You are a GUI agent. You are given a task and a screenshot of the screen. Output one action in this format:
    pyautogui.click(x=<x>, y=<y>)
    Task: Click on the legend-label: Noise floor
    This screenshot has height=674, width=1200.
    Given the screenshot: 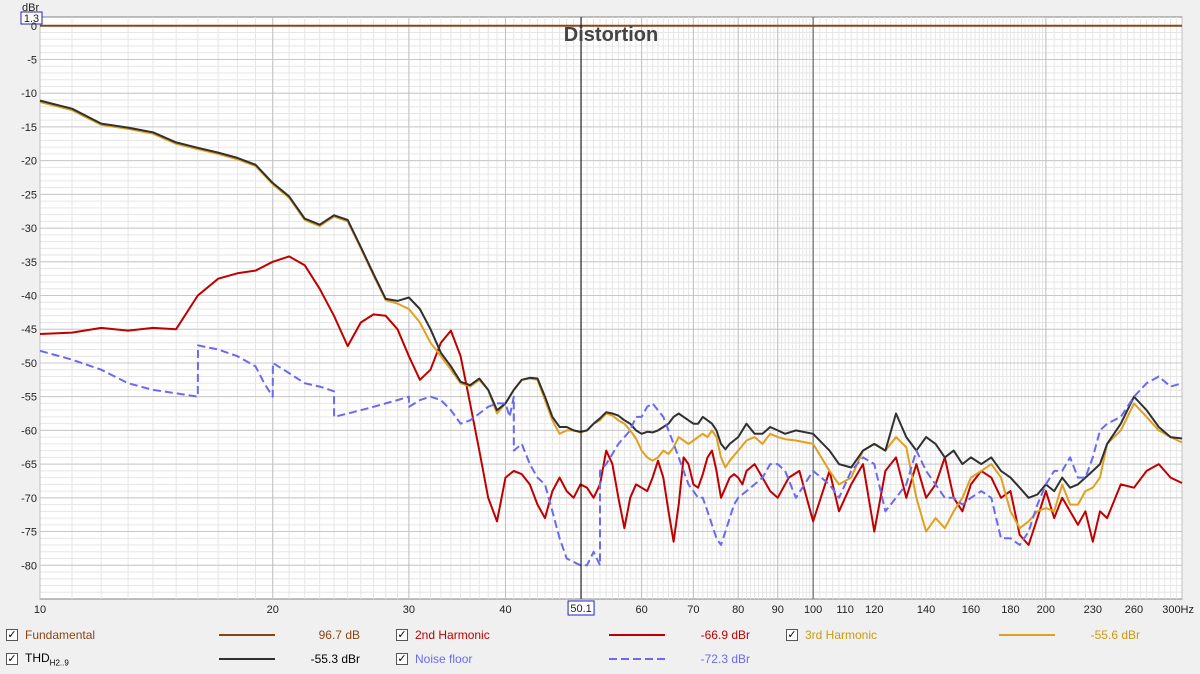 What is the action you would take?
    pyautogui.click(x=444, y=659)
    